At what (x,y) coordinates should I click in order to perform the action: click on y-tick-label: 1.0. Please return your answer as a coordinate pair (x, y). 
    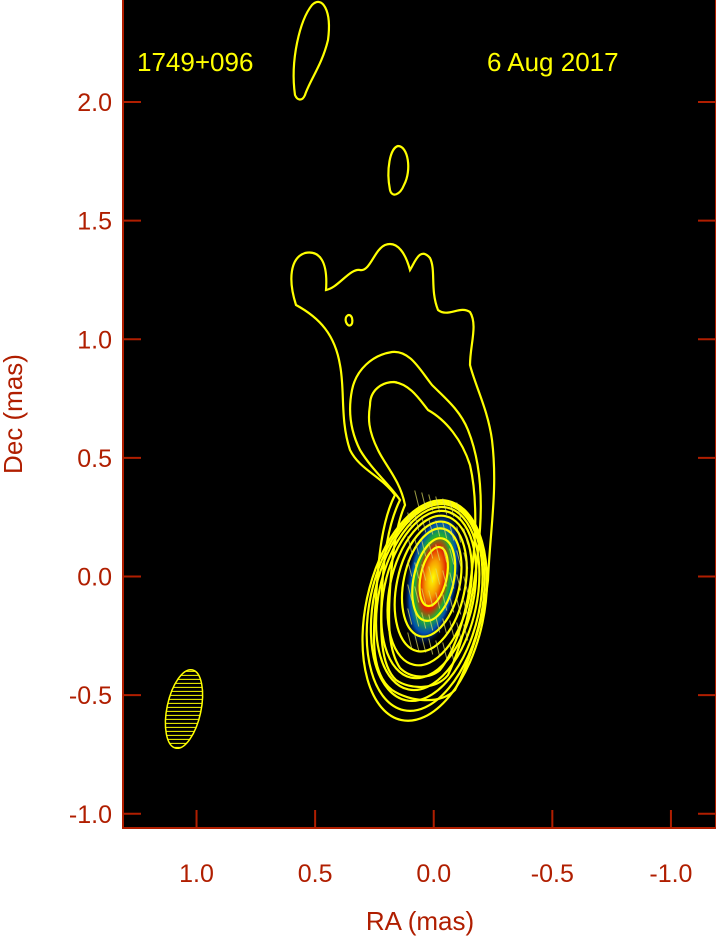
    Looking at the image, I should click on (94, 340).